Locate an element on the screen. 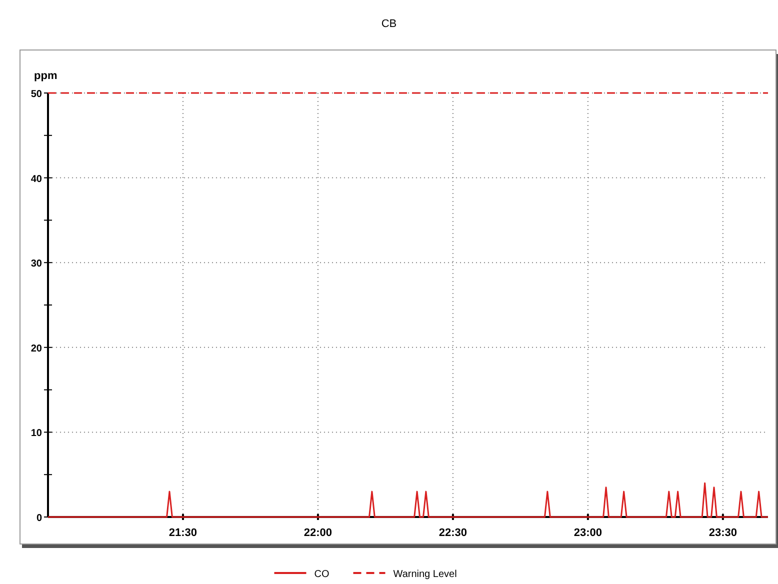  x-tick-label: 23:30 is located at coordinates (722, 533).